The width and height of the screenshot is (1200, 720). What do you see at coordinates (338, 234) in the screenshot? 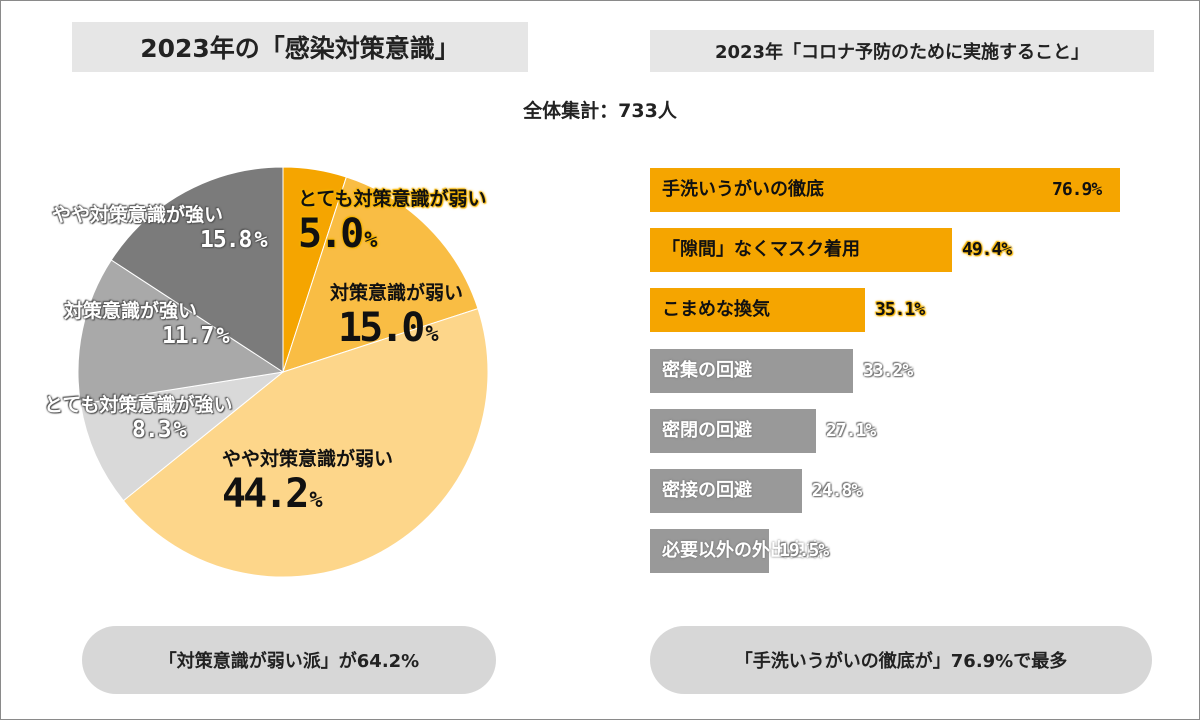
I see `pie-label-value: 5.0%` at bounding box center [338, 234].